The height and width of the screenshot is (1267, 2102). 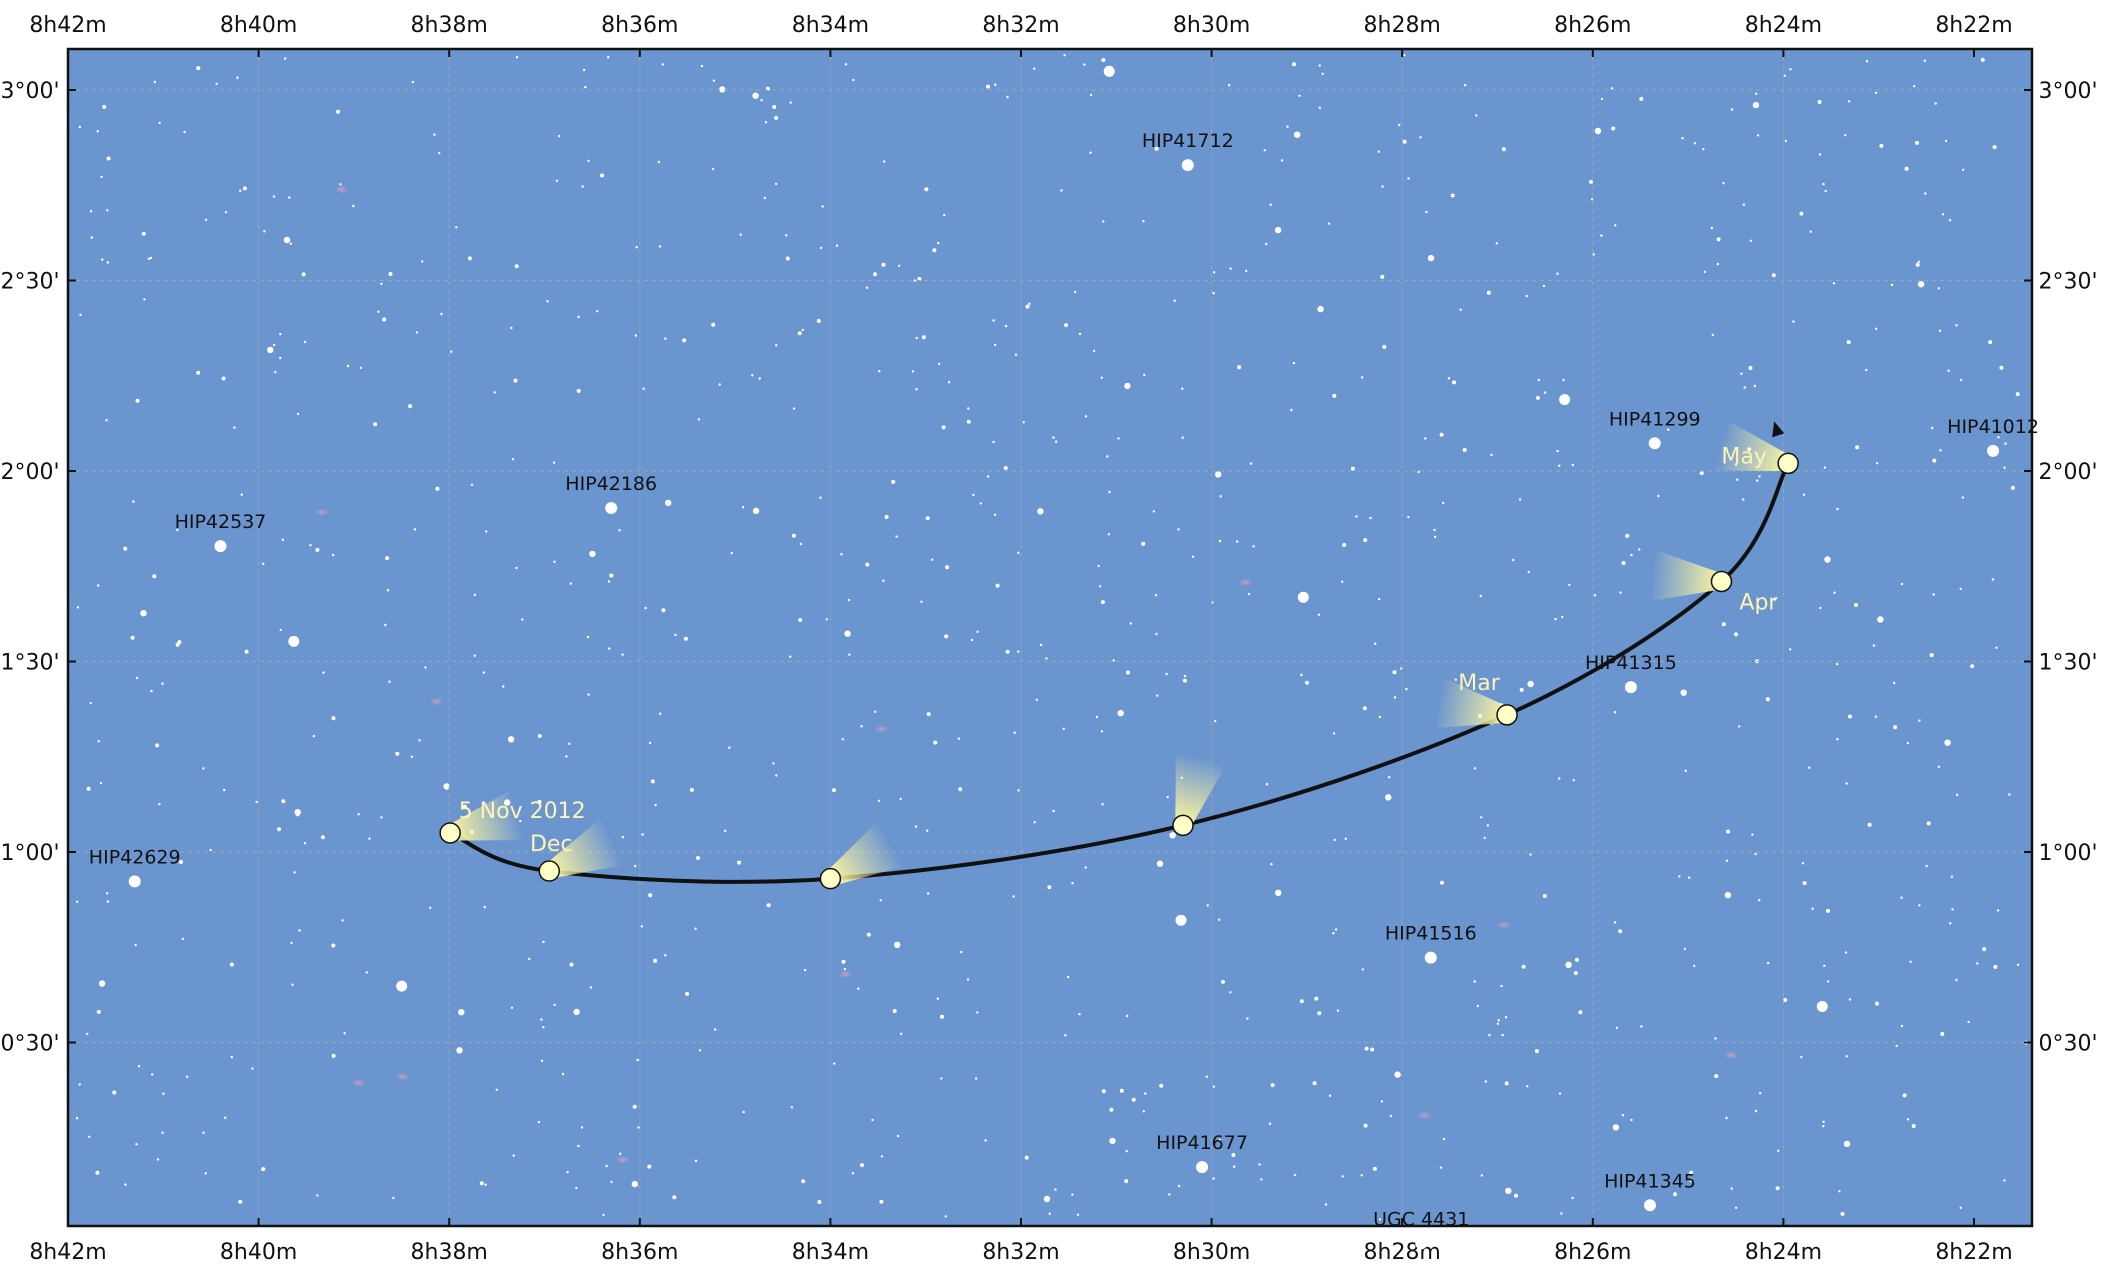 What do you see at coordinates (1631, 663) in the screenshot?
I see `catalog-star-label: HIP41315` at bounding box center [1631, 663].